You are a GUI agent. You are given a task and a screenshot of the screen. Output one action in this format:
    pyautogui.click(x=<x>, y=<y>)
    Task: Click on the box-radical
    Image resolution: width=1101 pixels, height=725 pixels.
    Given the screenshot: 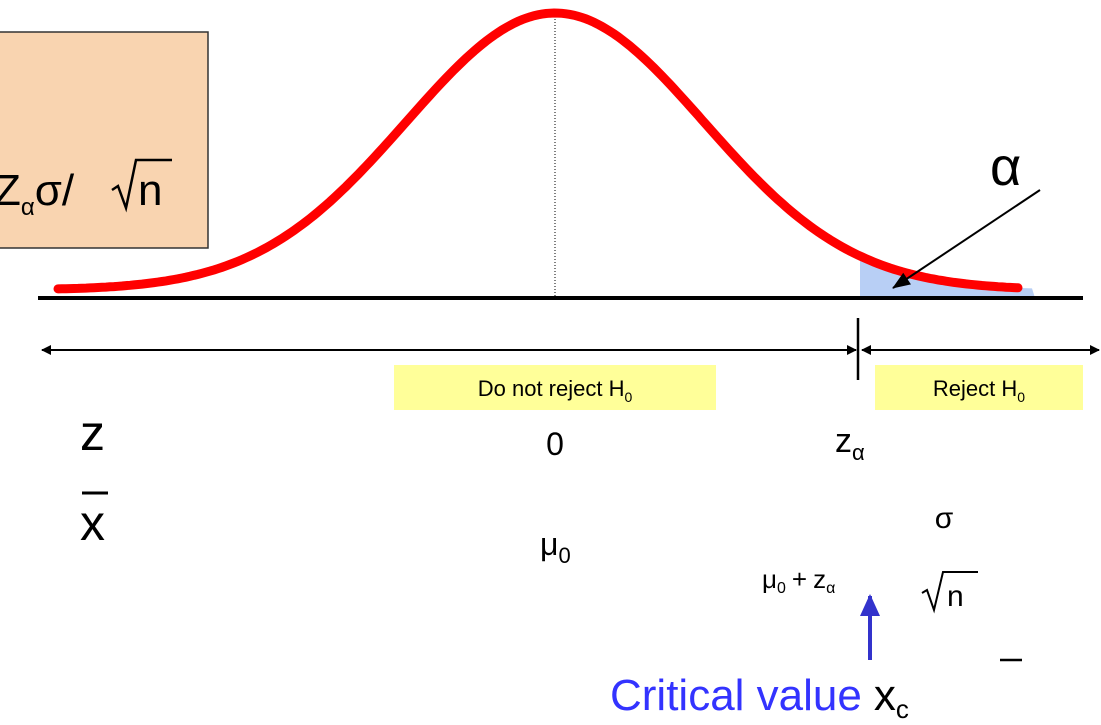 What is the action you would take?
    pyautogui.click(x=141, y=185)
    